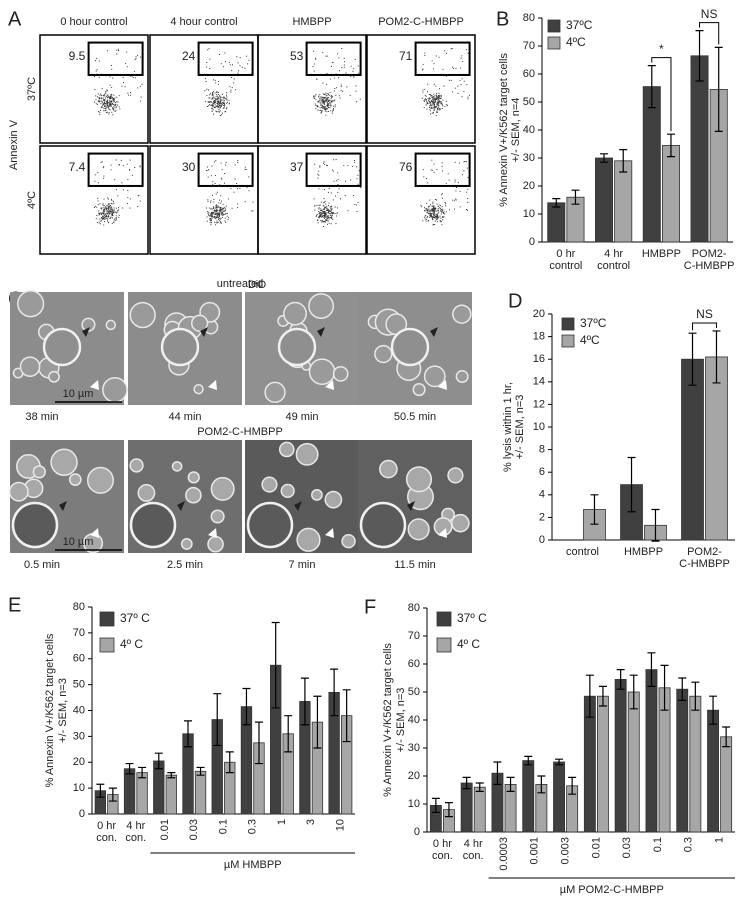 The image size is (741, 906). What do you see at coordinates (253, 826) in the screenshot?
I see `x-tick-label: 0.3` at bounding box center [253, 826].